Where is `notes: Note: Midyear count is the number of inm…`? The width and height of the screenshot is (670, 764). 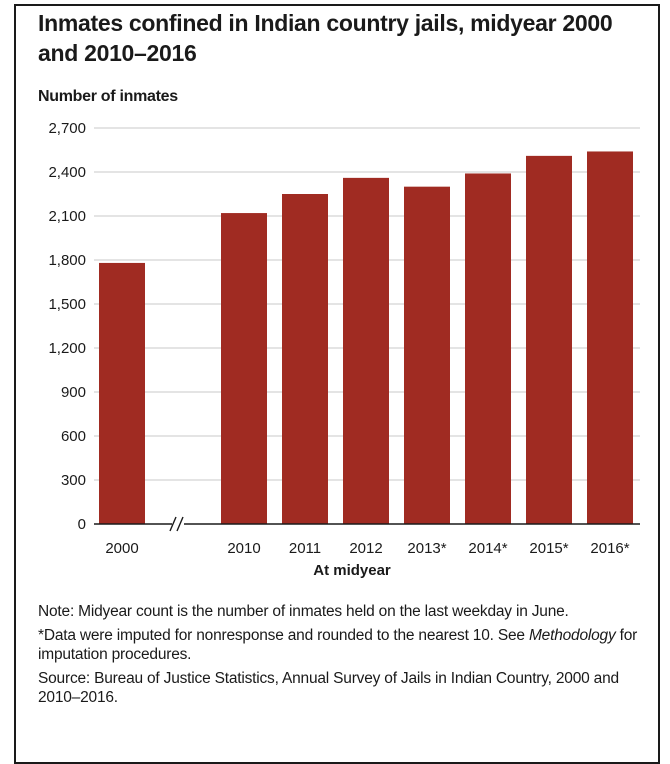 notes: Note: Midyear count is the number of inm… is located at coordinates (338, 657).